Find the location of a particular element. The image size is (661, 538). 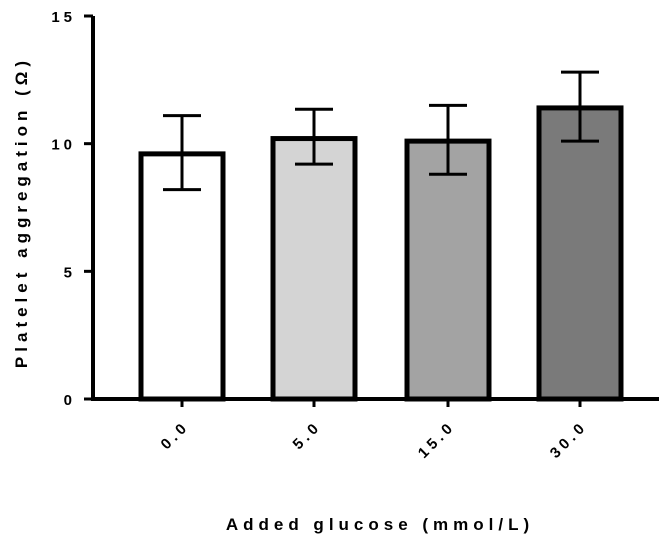

bar-15.0 is located at coordinates (448, 270).